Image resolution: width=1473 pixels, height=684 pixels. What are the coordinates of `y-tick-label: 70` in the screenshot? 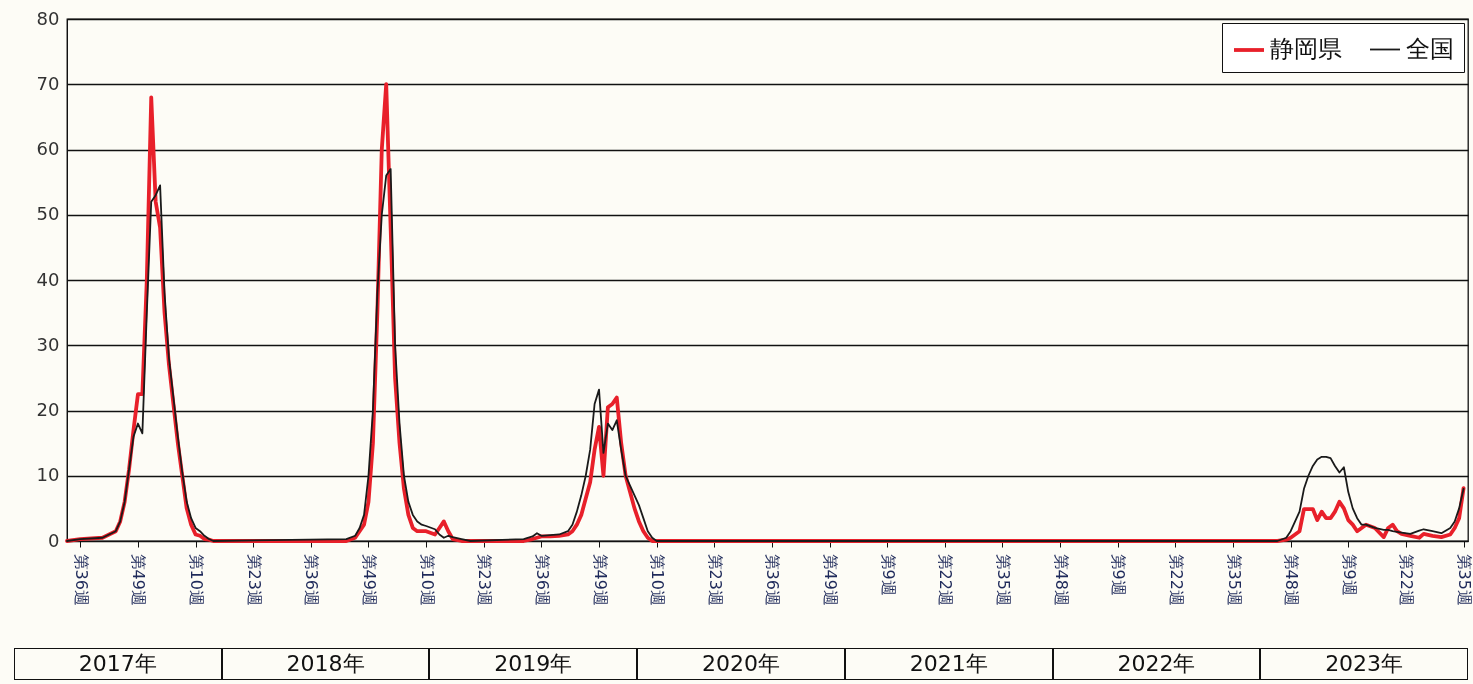 It's located at (48, 83).